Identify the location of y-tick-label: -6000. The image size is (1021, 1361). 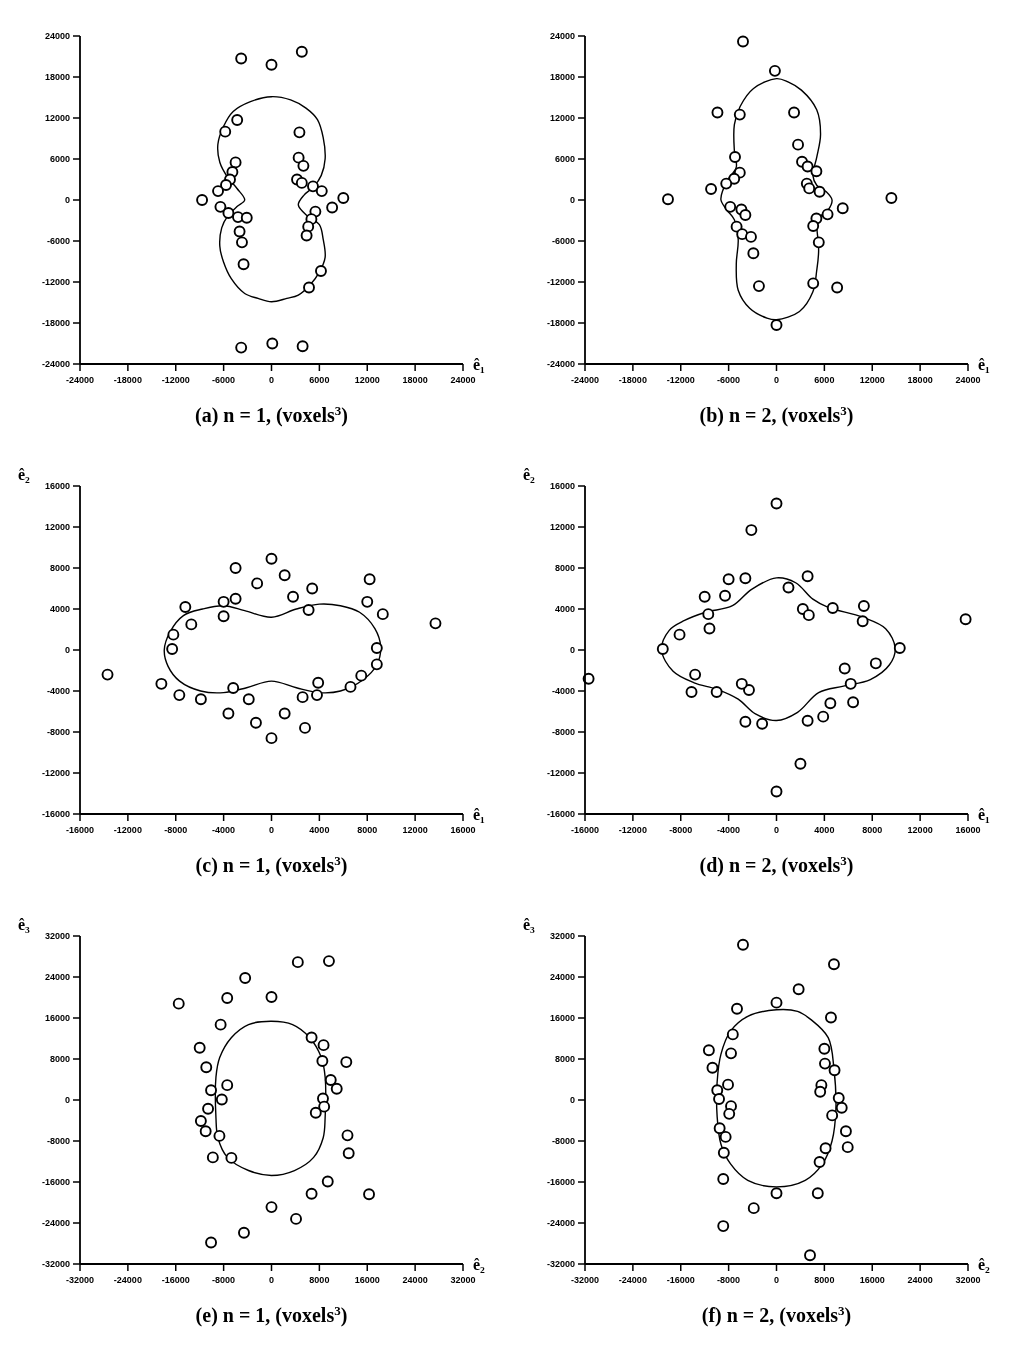
(563, 240).